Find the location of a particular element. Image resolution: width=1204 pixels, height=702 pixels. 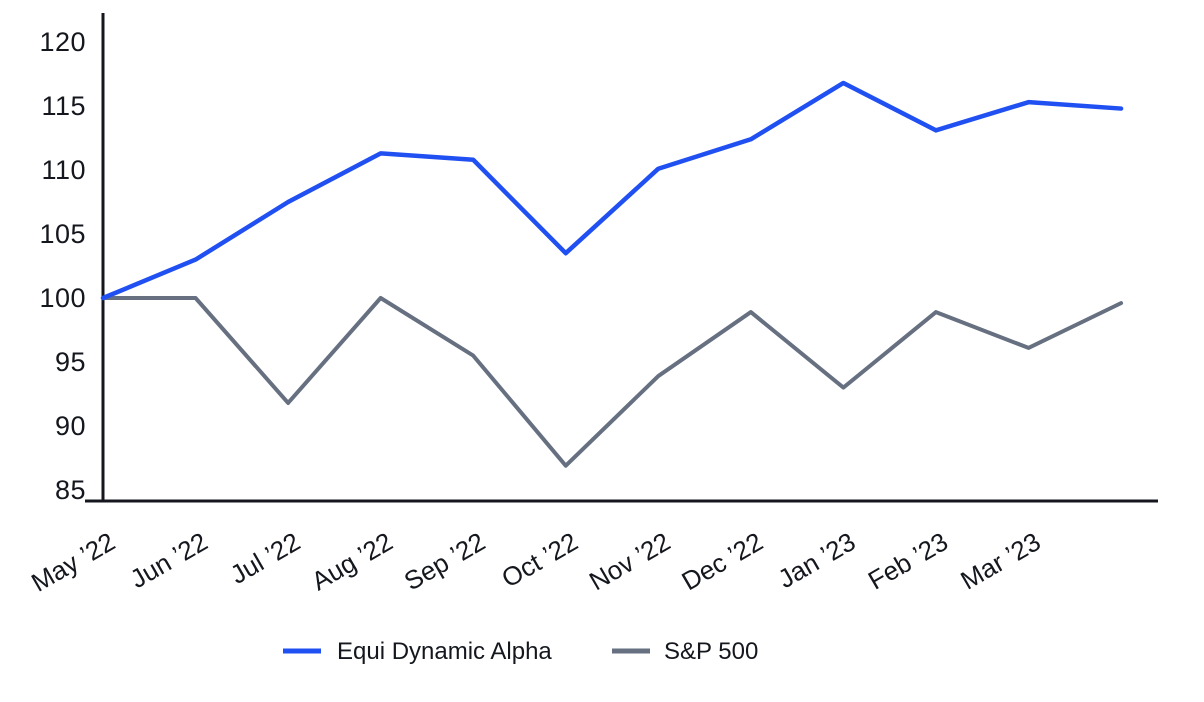

x-tick-label-4: Sep ’22 is located at coordinates (444, 561).